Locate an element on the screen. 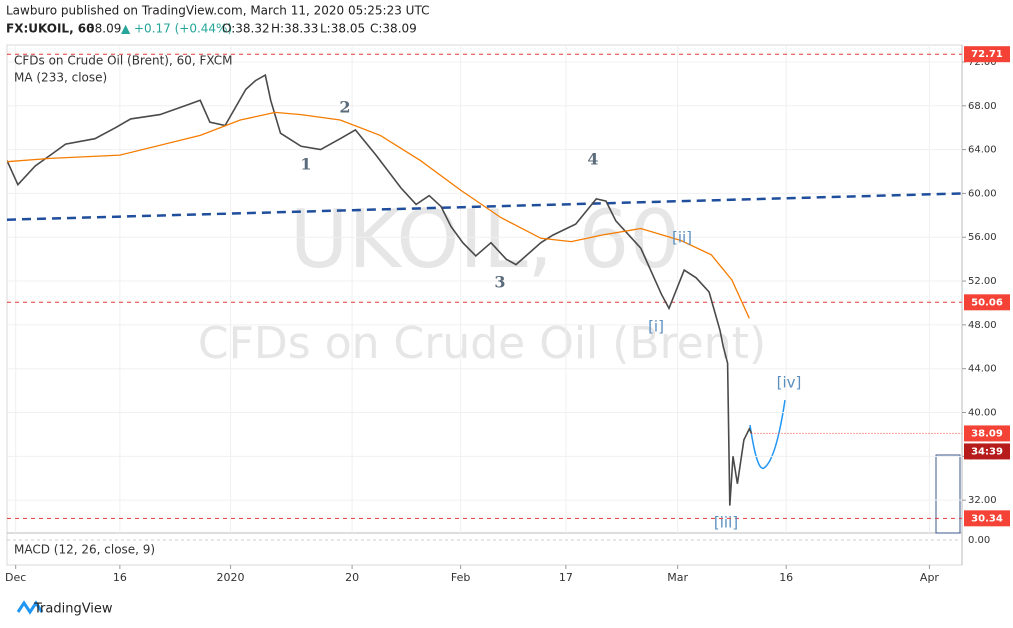  logo is located at coordinates (30, 607).